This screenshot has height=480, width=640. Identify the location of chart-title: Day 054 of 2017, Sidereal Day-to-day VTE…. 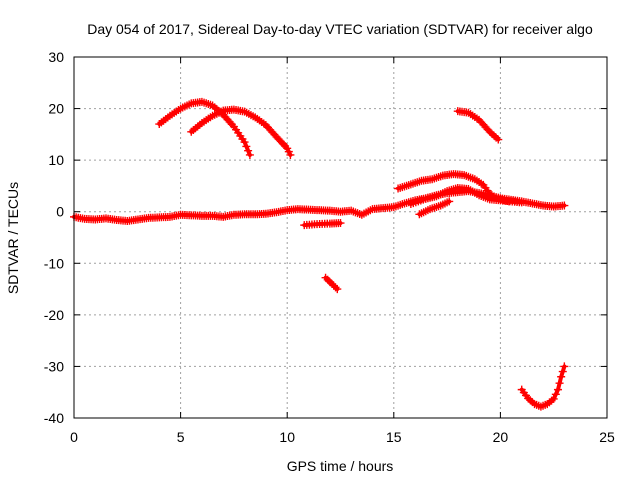
(340, 29).